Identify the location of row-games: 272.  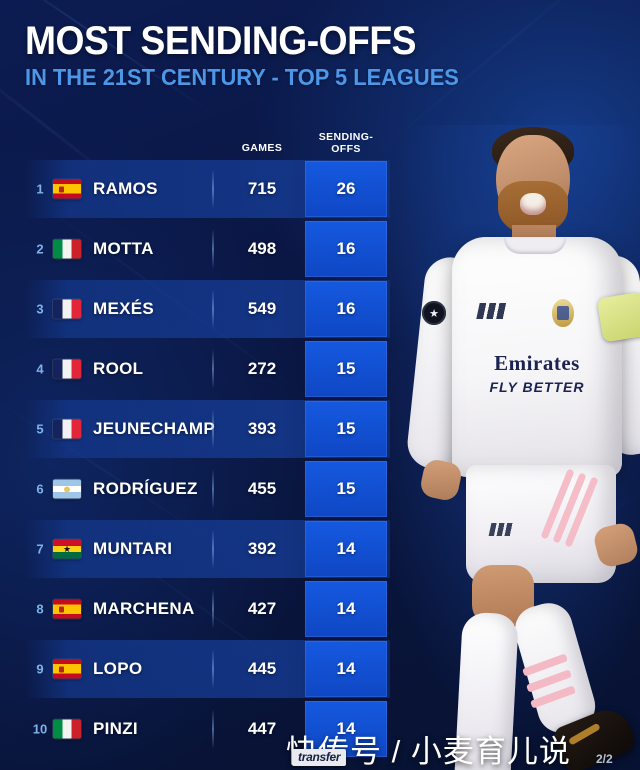
(262, 368).